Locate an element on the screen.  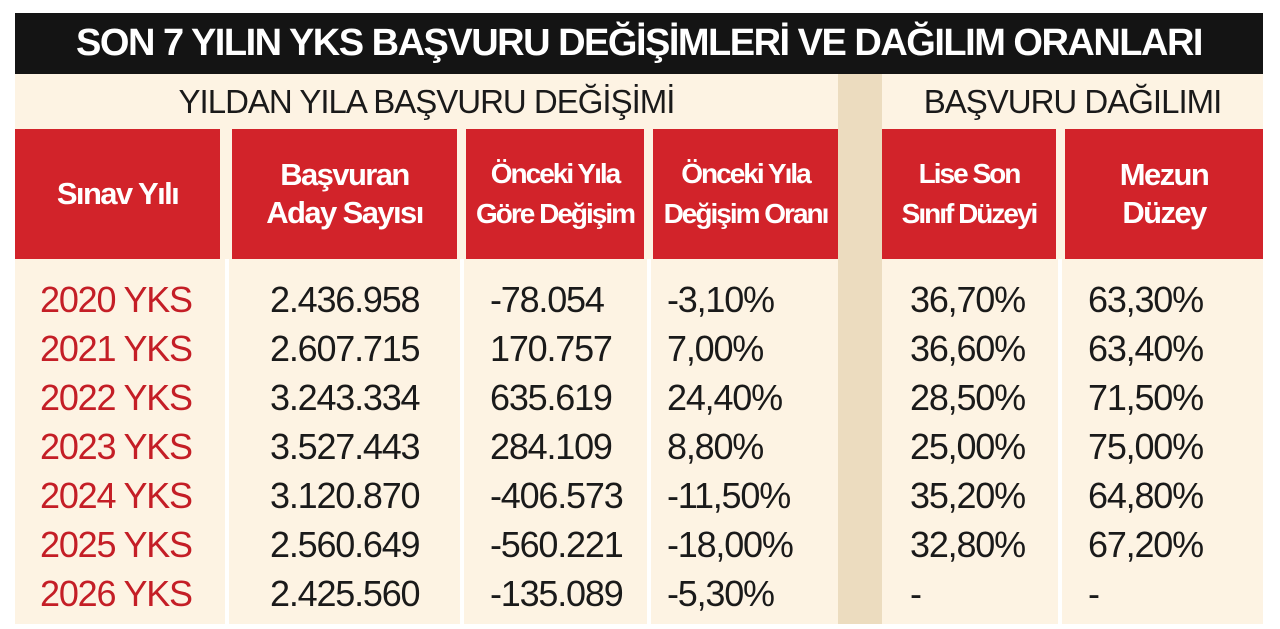
column-header-applicants-label: Başvuran Aday Sayısı is located at coordinates (345, 193).